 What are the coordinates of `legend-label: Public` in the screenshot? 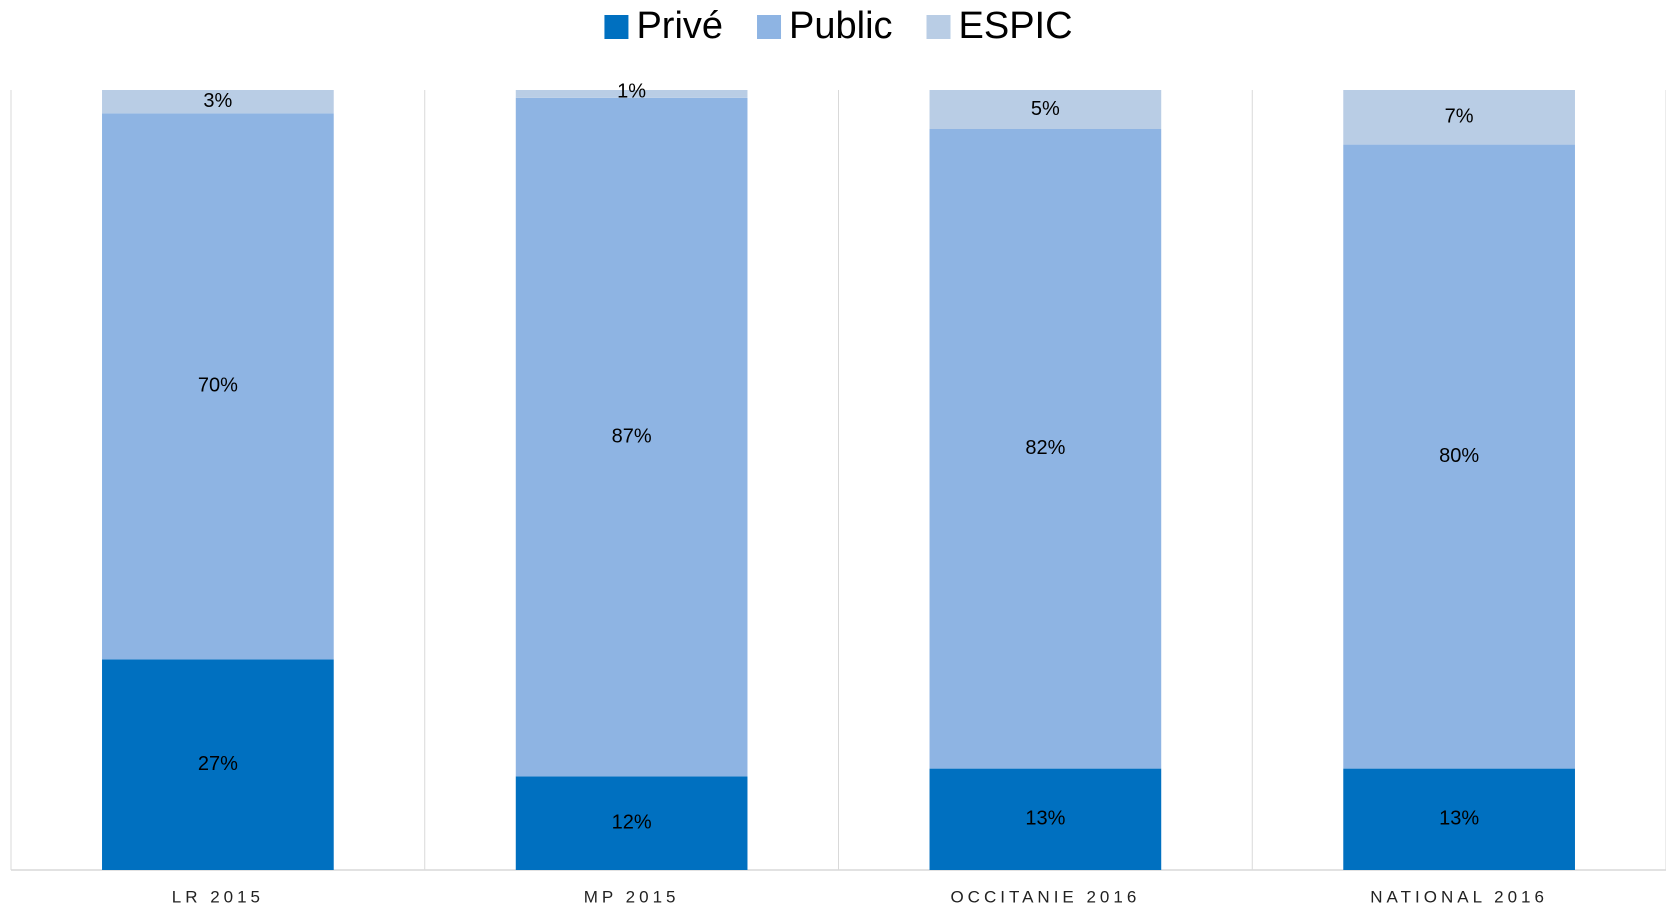 It's located at (841, 26).